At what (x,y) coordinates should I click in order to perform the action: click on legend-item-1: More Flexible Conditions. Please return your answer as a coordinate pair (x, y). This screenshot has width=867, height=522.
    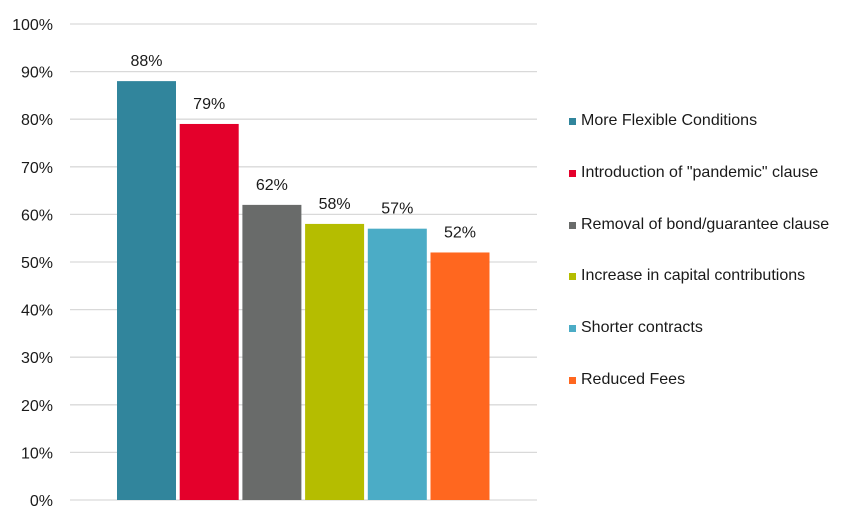
    Looking at the image, I should click on (714, 134).